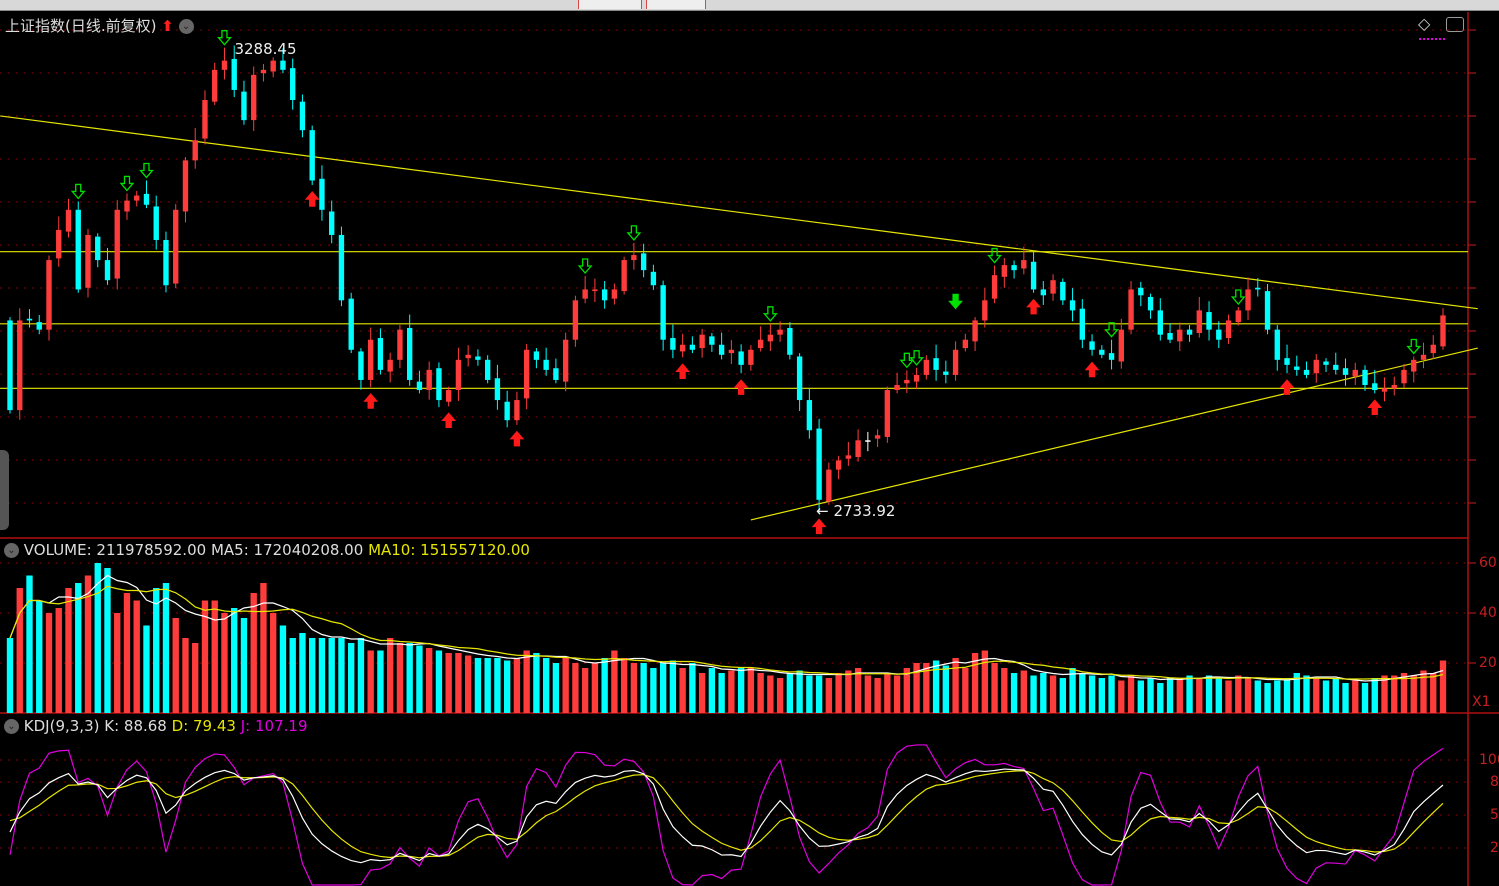 The width and height of the screenshot is (1499, 886). Describe the element at coordinates (287, 550) in the screenshot. I see `volume-ma5: MA5: 172040208.00` at that location.